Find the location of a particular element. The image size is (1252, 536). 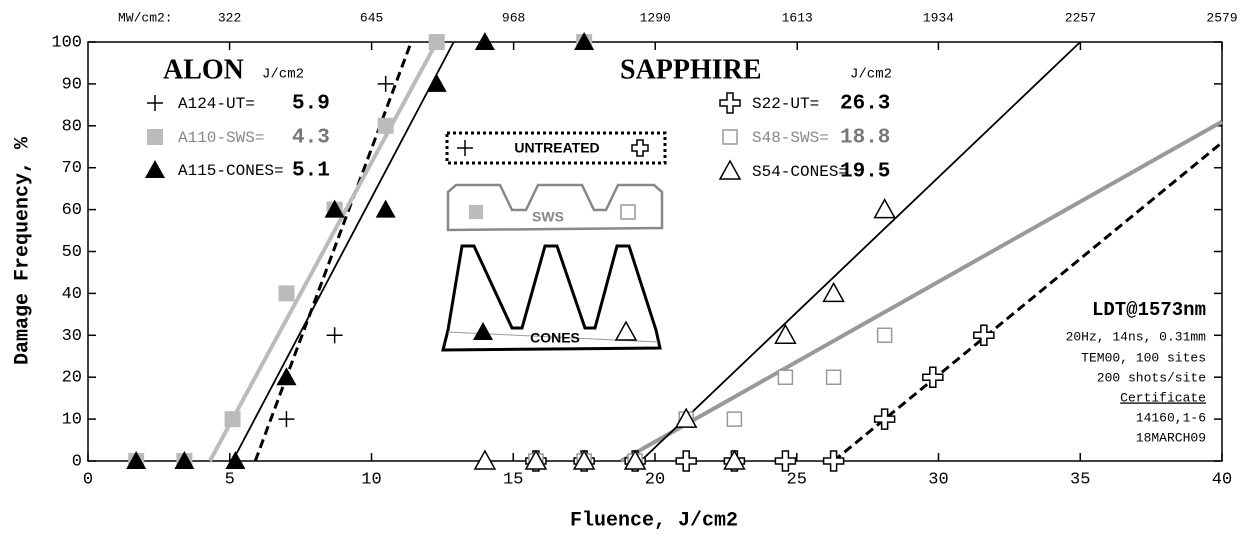

legend-label: S22-UT= is located at coordinates (785, 104).